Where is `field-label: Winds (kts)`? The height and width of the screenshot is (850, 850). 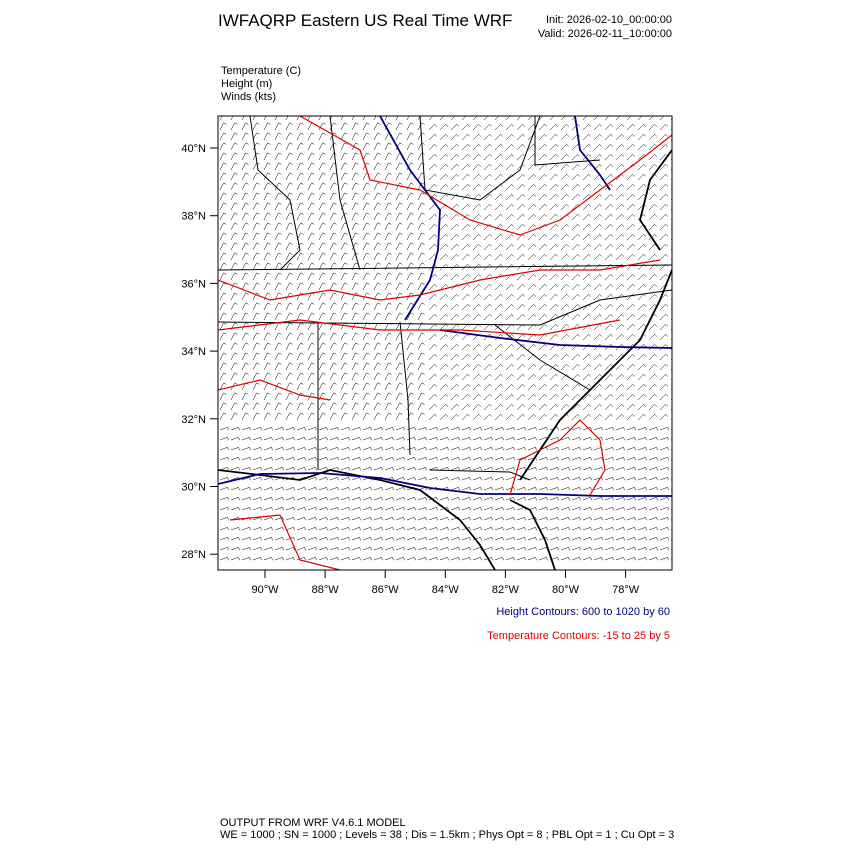
field-label: Winds (kts) is located at coordinates (248, 97).